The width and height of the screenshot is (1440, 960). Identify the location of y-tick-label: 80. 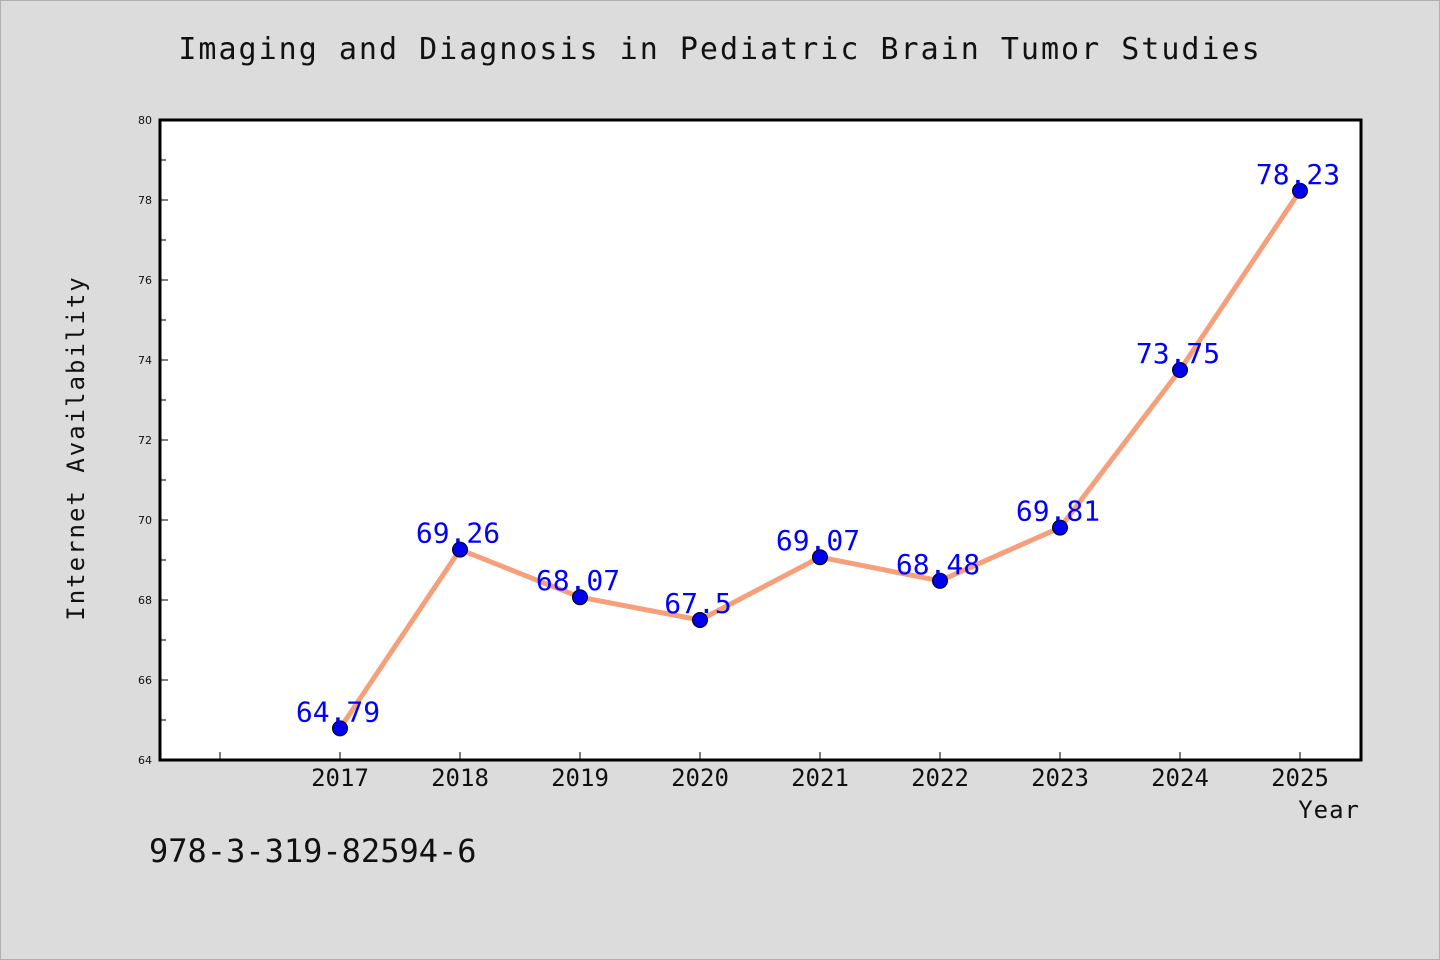
(145, 120).